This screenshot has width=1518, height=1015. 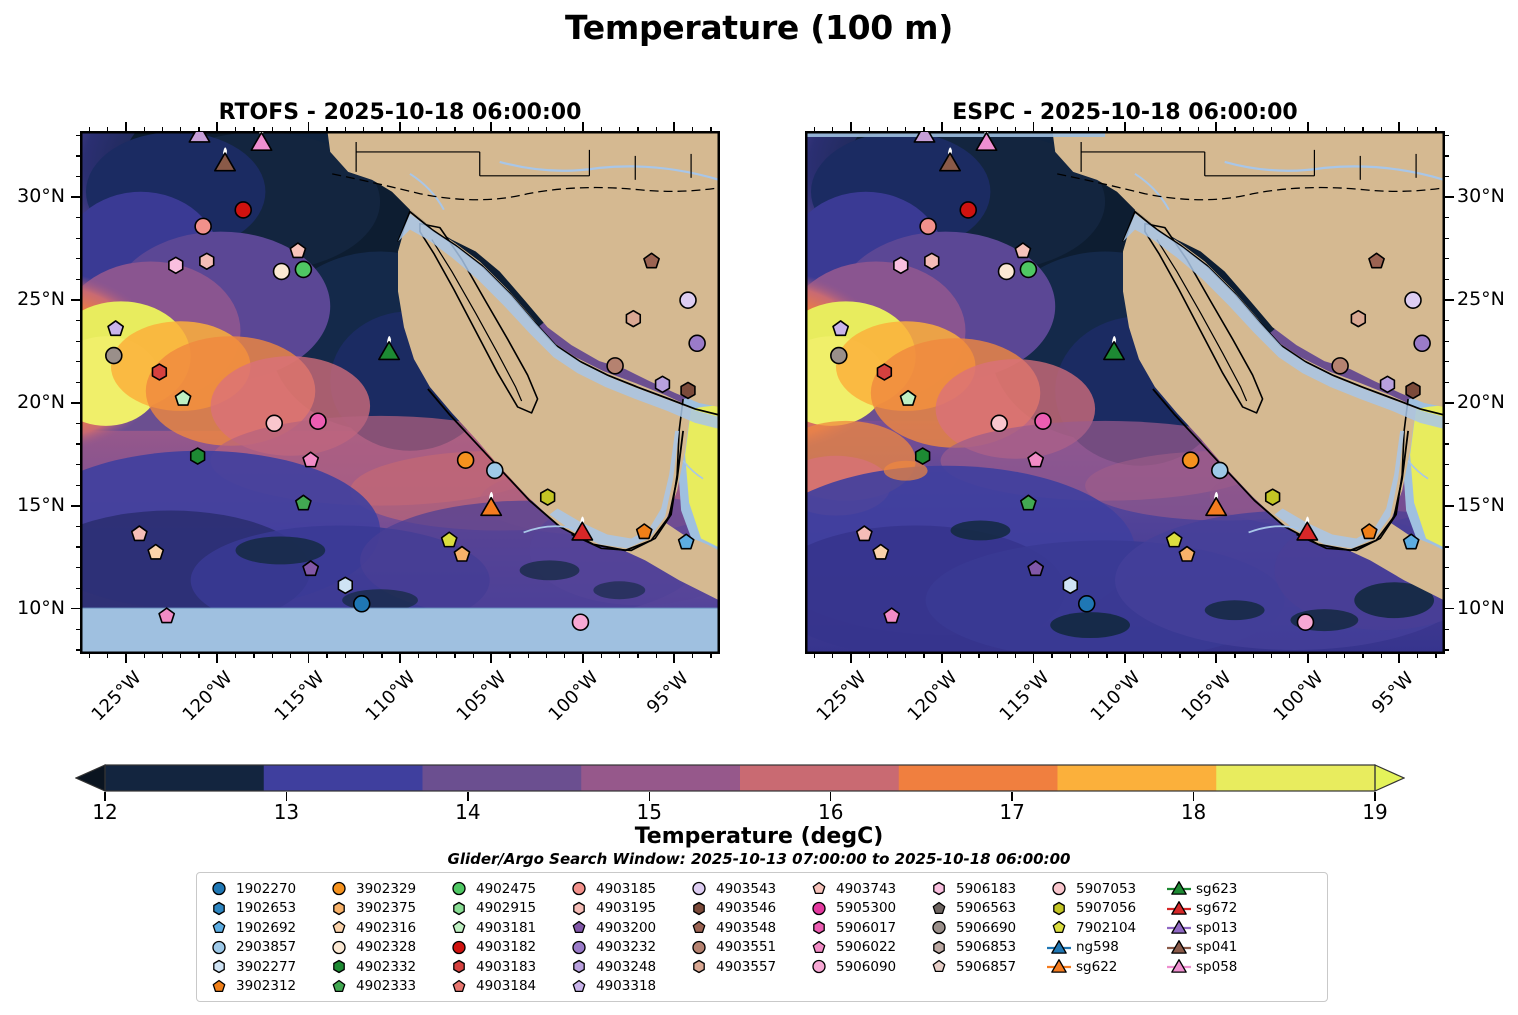 I want to click on legend-label: 5906183, so click(x=986, y=888).